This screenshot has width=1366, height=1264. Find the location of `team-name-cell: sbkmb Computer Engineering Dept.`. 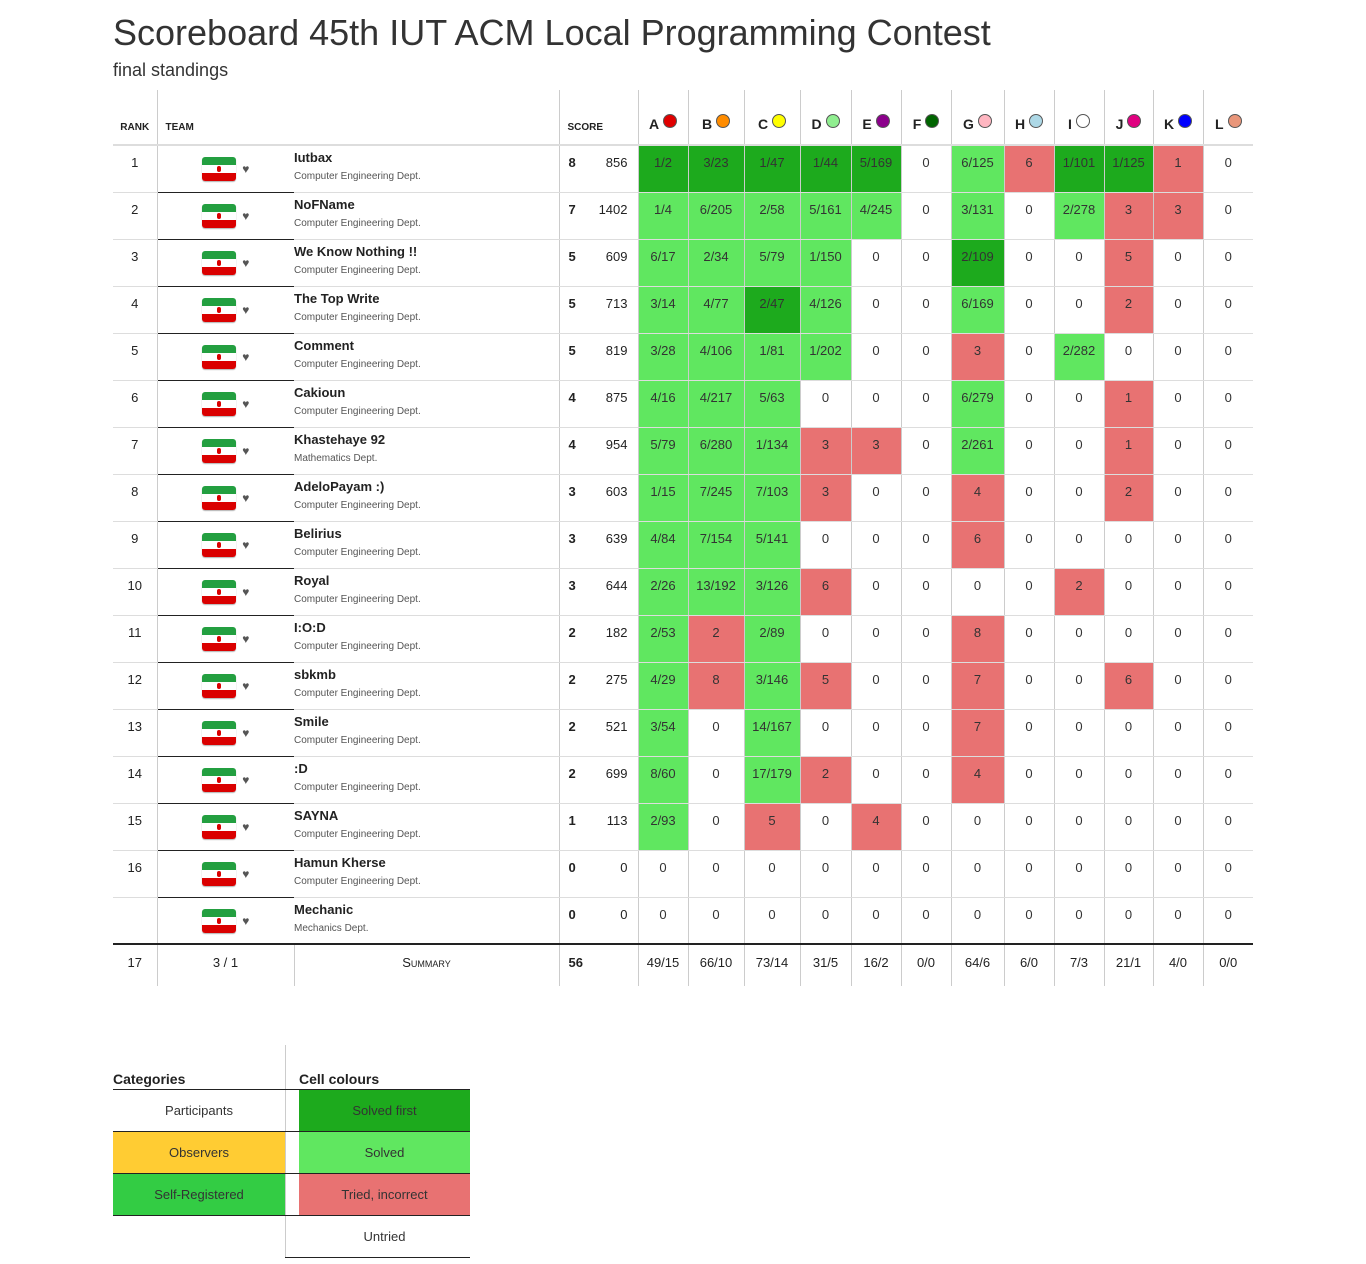

team-name-cell: sbkmb Computer Engineering Dept. is located at coordinates (426, 686).